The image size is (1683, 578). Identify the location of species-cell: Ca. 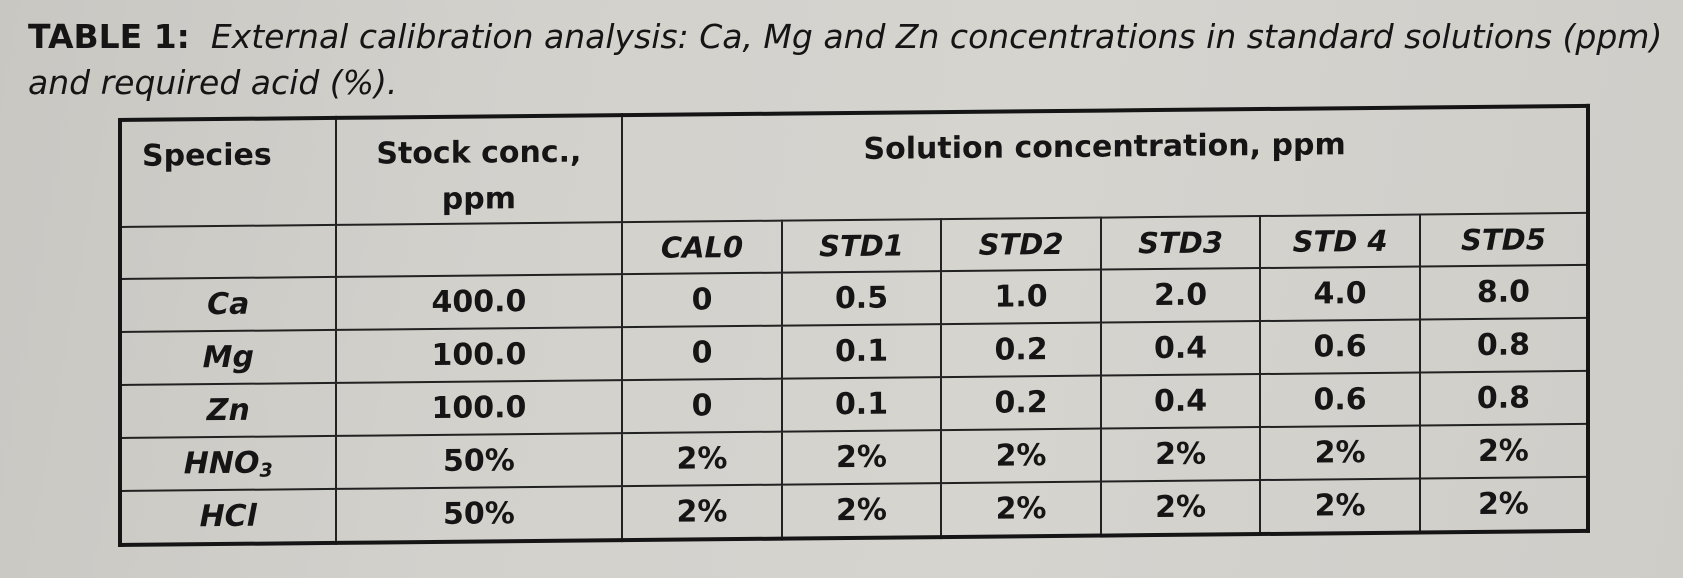
(228, 304).